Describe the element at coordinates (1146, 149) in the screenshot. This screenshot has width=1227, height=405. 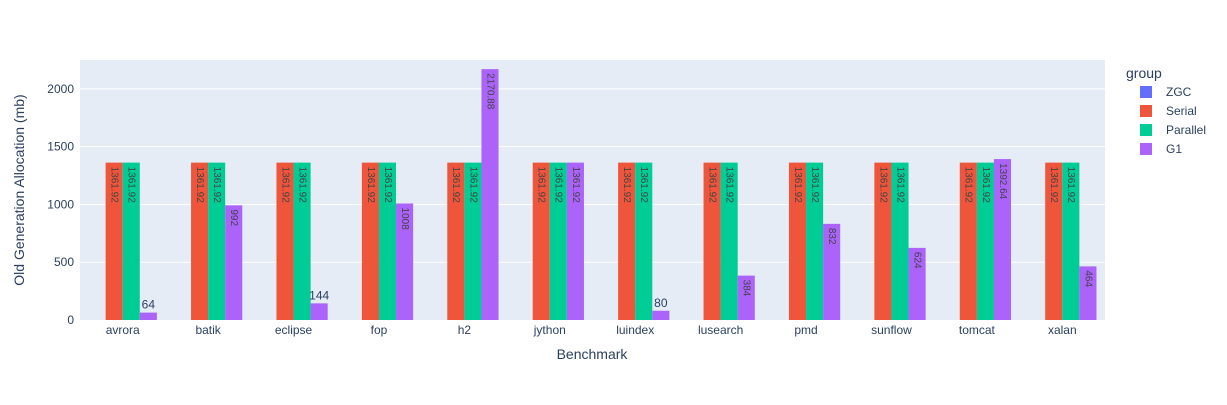
I see `legend-swatch-g1` at that location.